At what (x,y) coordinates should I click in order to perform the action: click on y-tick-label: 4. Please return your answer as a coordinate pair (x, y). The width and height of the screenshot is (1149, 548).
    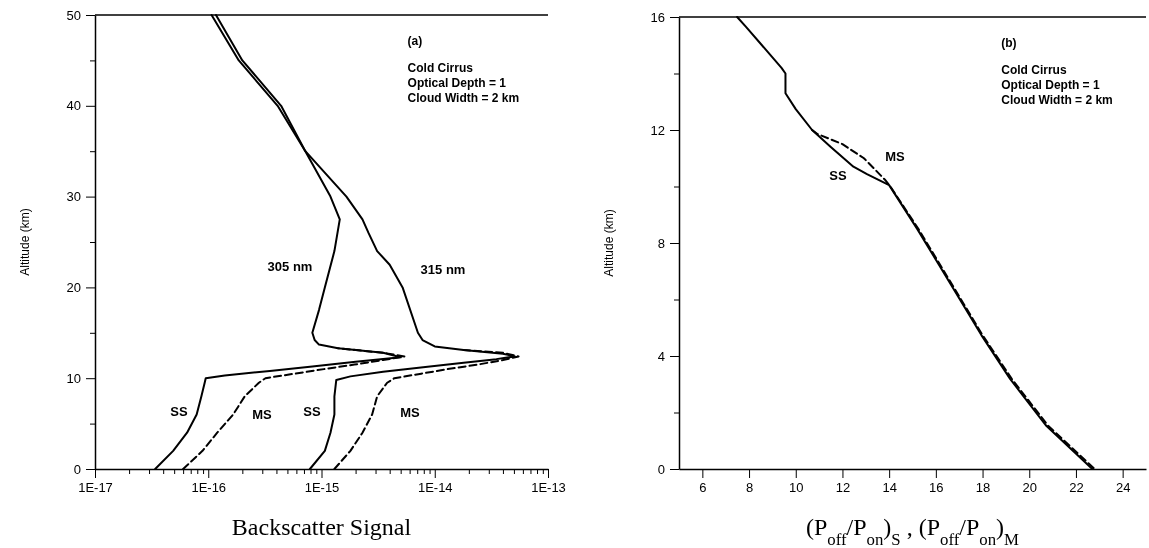
    Looking at the image, I should click on (661, 356).